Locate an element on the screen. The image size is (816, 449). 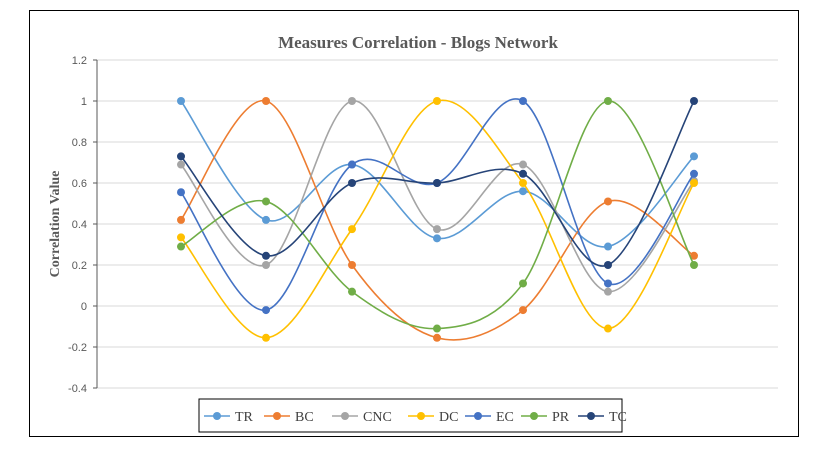
legend-label: EC is located at coordinates (505, 417).